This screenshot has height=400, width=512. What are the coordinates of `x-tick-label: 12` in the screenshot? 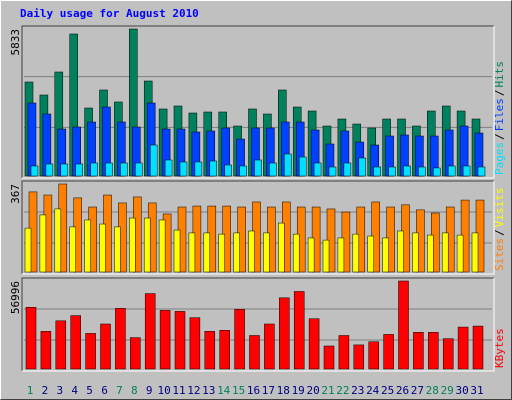 It's located at (193, 390).